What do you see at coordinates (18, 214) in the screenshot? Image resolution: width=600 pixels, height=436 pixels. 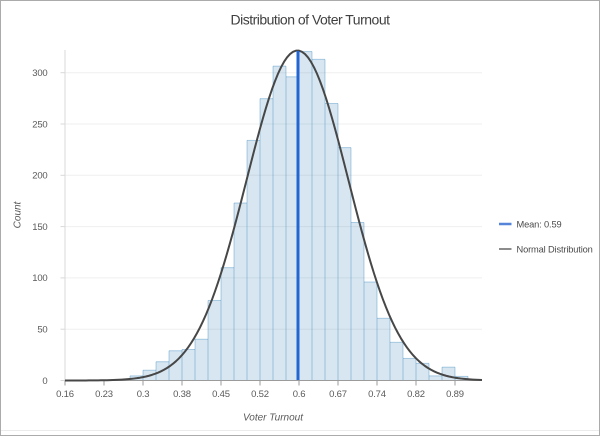 I see `svg-text: Count` at bounding box center [18, 214].